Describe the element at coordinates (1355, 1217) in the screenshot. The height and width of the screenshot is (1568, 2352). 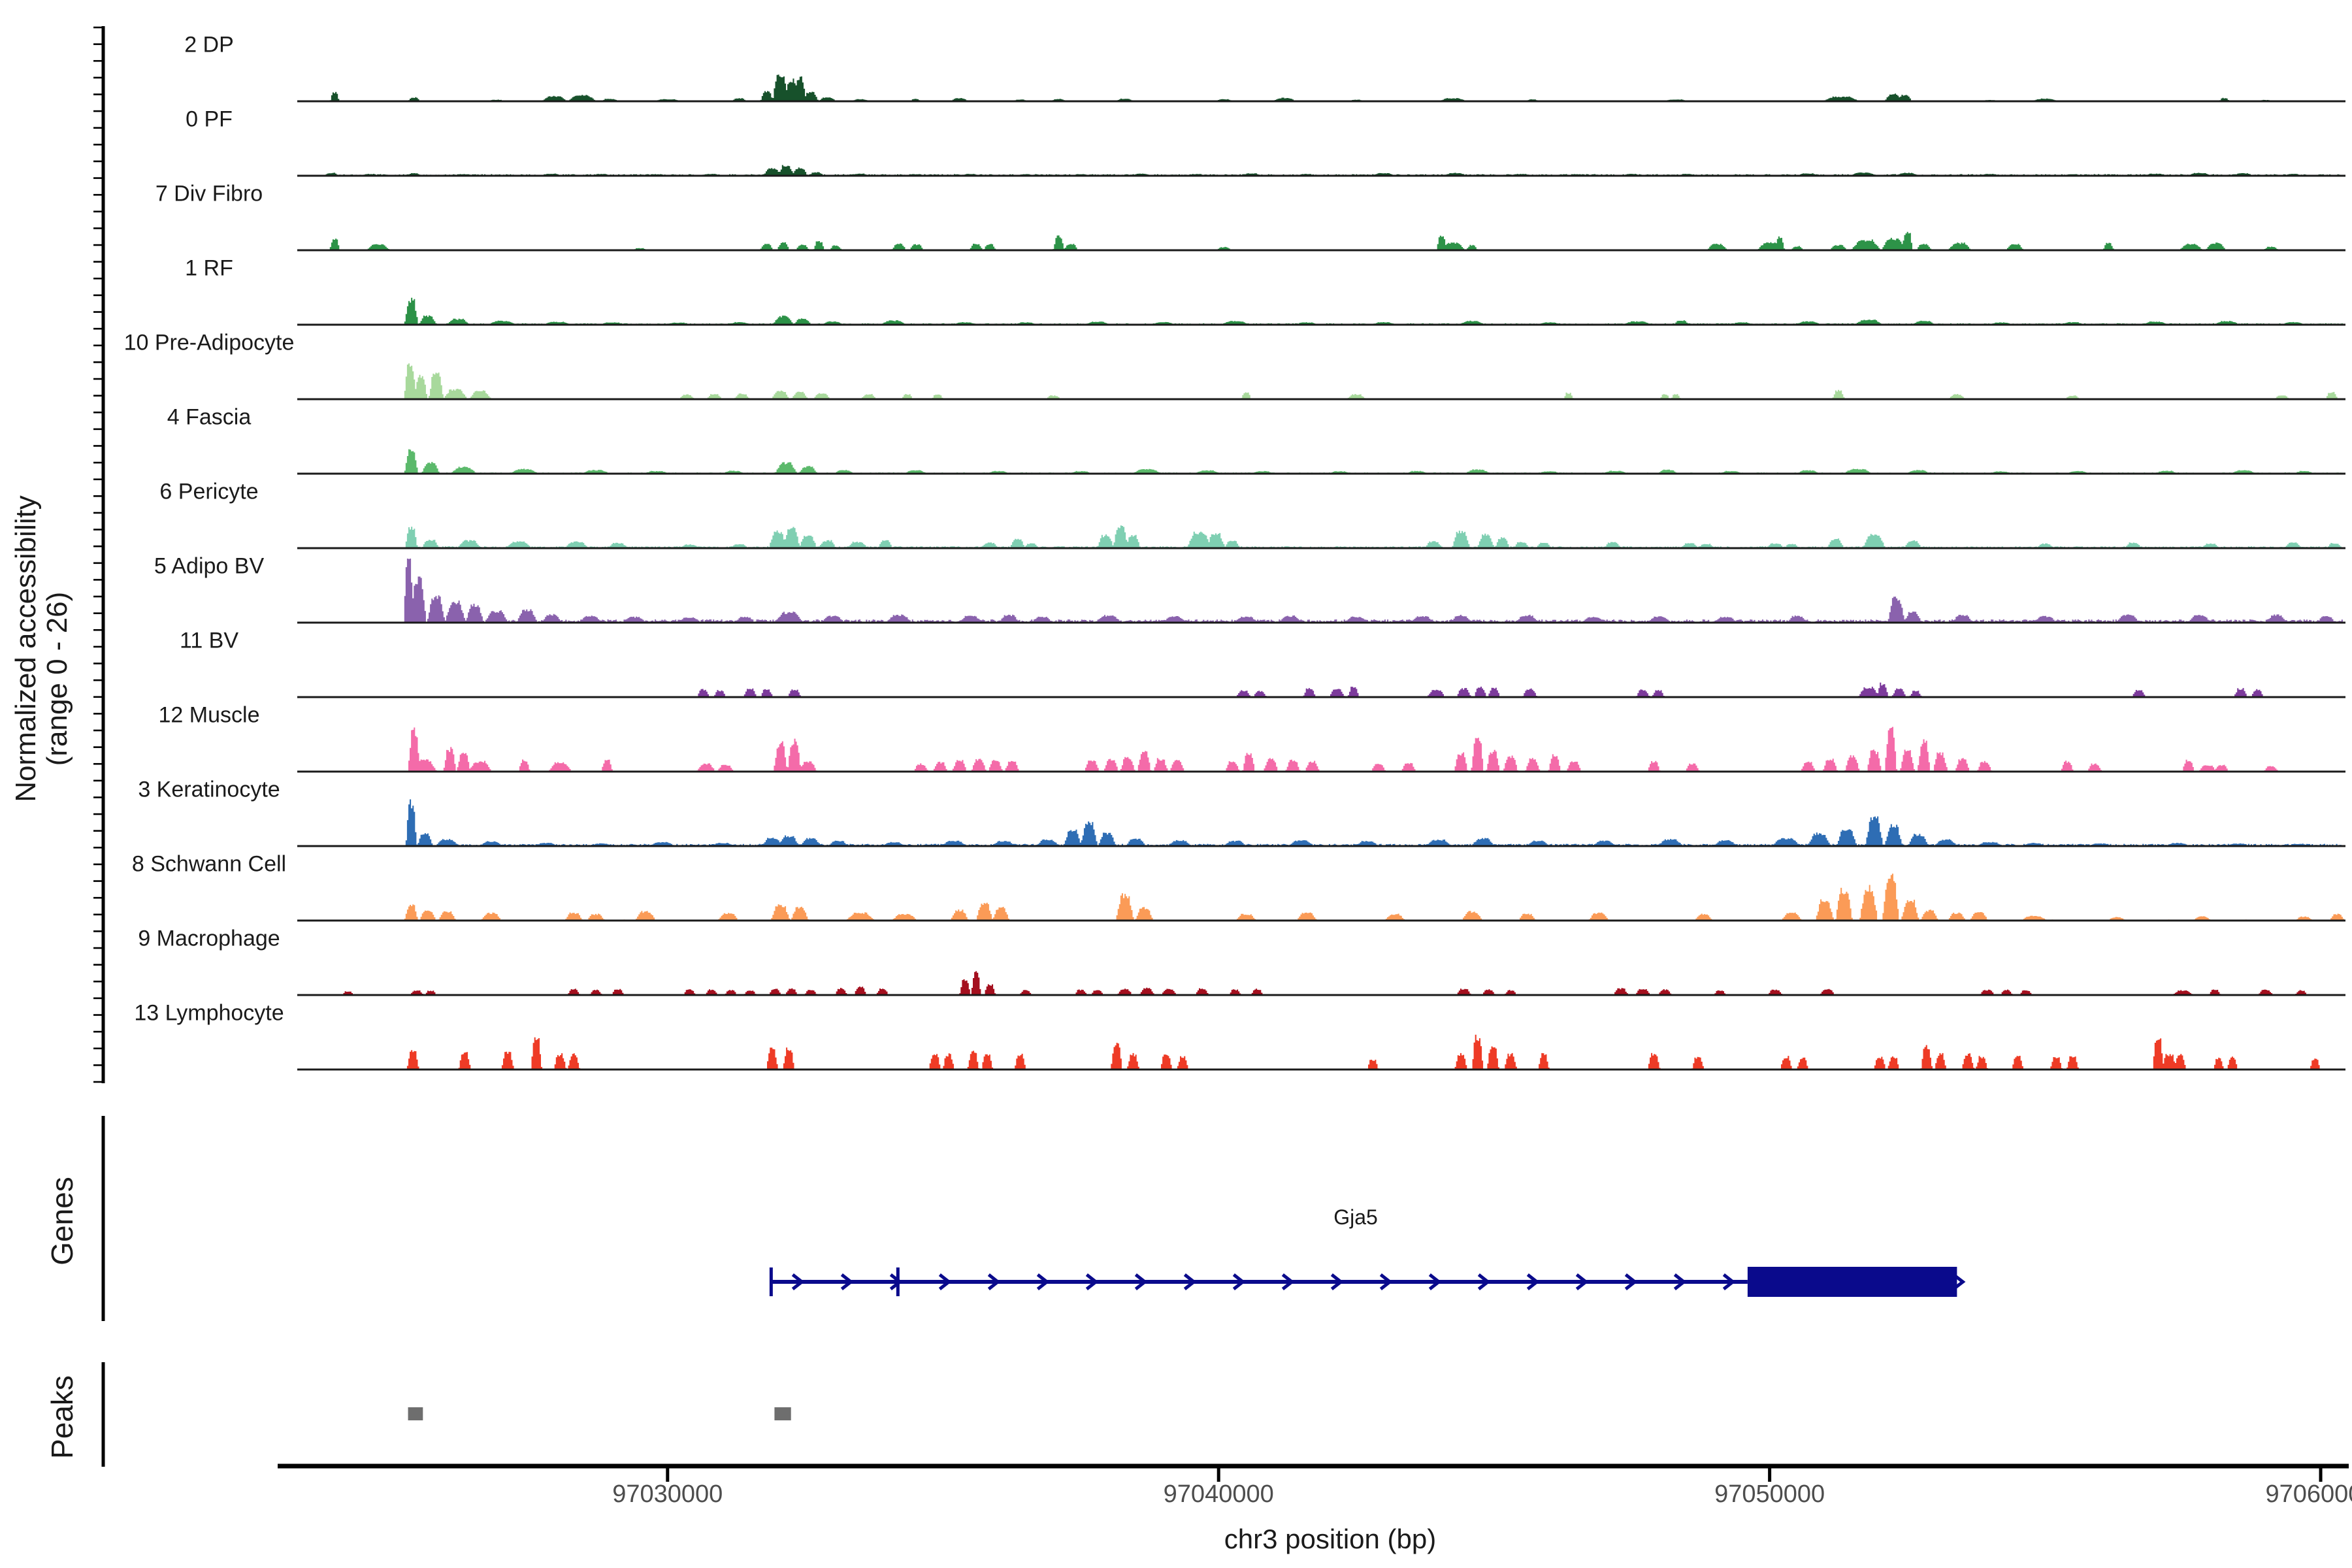
I see `gene-name-label: Gja5` at that location.